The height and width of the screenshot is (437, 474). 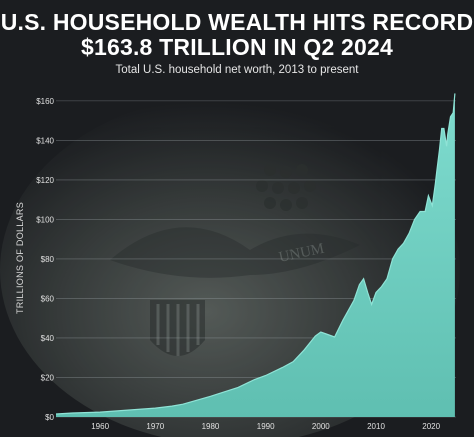 I want to click on title-line-1: U.S. HOUSEHOLD WEALTH HITS RECORD, so click(x=237, y=22).